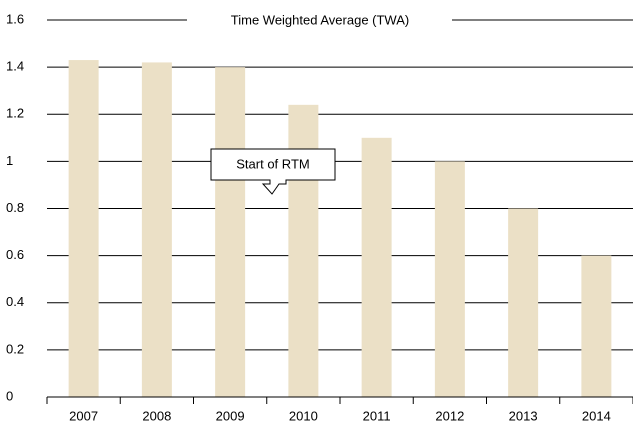 The height and width of the screenshot is (423, 633). Describe the element at coordinates (15, 301) in the screenshot. I see `y-tick-label: 0.4` at that location.